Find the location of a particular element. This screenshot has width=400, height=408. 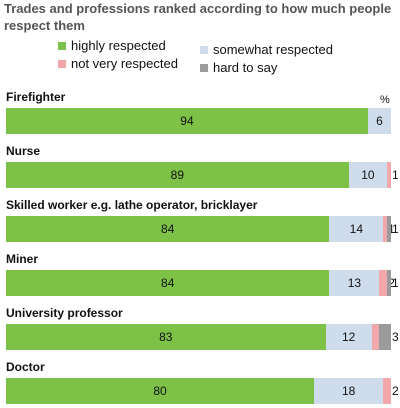

category-label: Firefighter is located at coordinates (36, 97).